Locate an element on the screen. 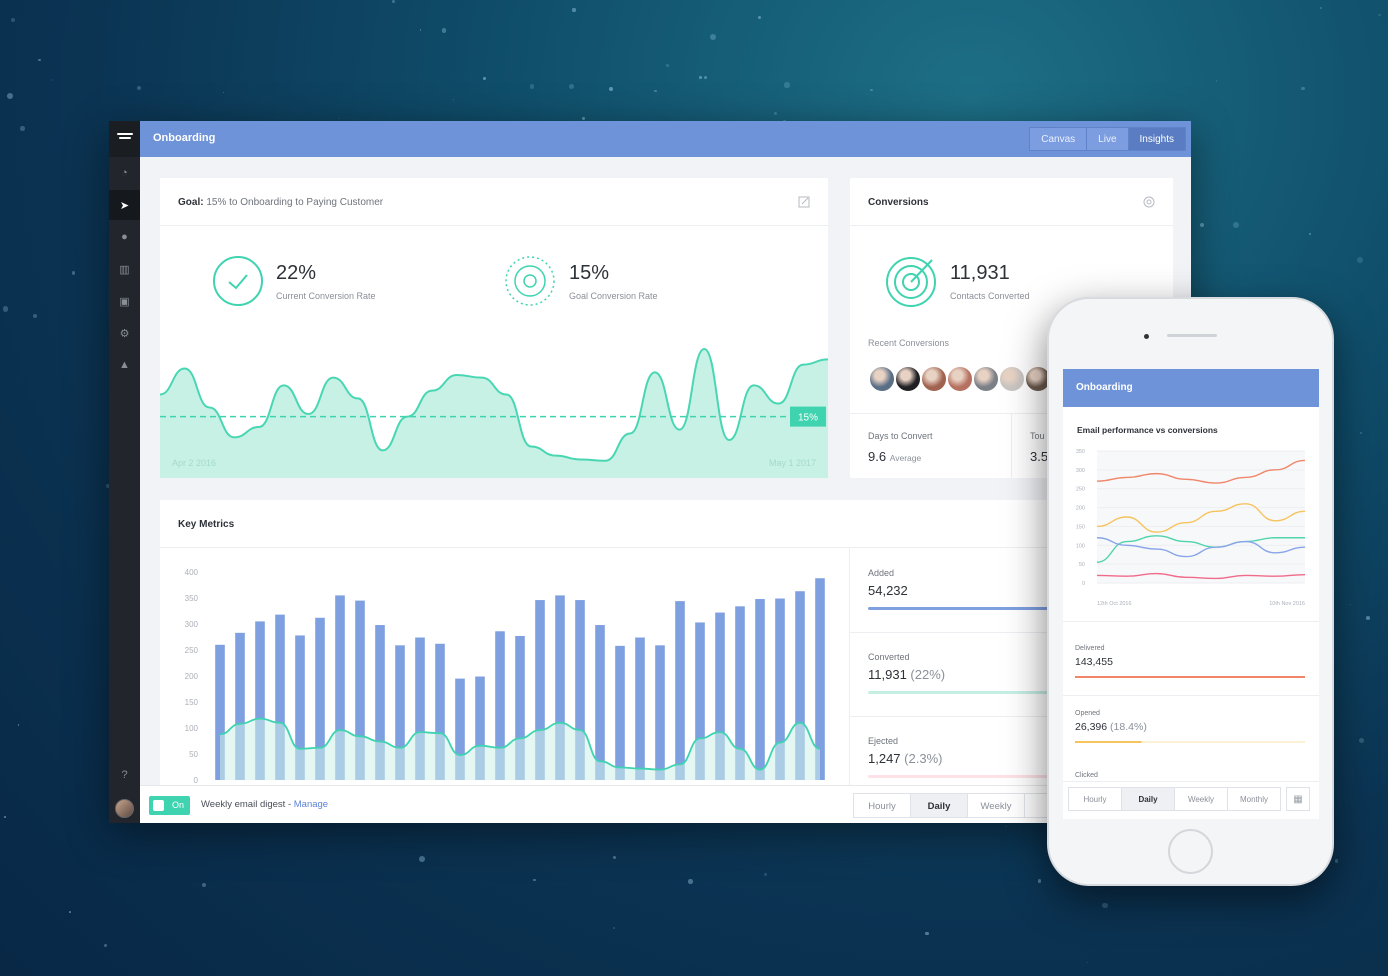  settings-icon: ⚙ is located at coordinates (124, 333).